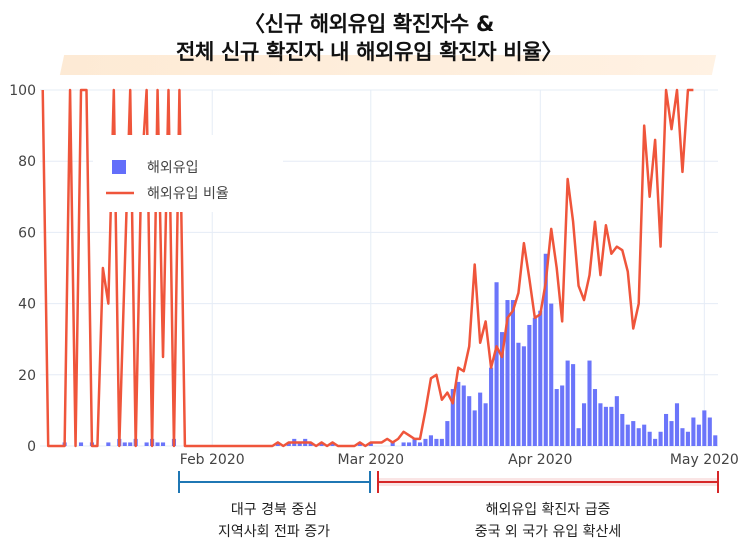 The width and height of the screenshot is (738, 558). What do you see at coordinates (274, 510) in the screenshot?
I see `annotation-daegu-line-1: 대구 경북 중심` at bounding box center [274, 510].